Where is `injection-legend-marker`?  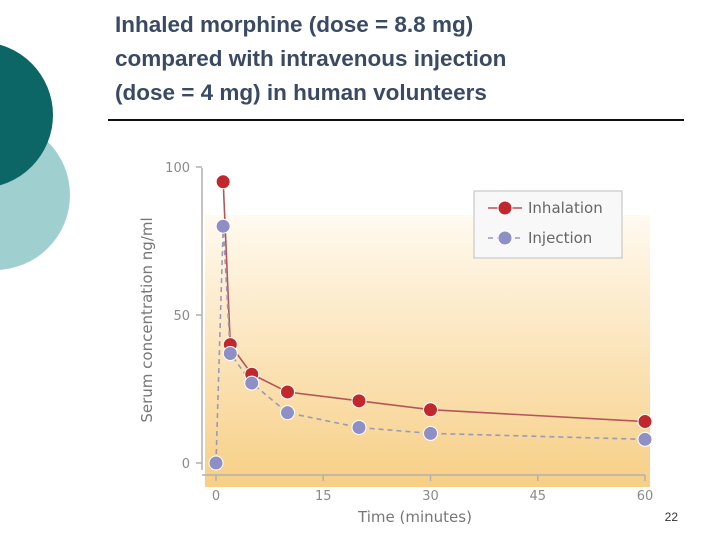 injection-legend-marker is located at coordinates (505, 238).